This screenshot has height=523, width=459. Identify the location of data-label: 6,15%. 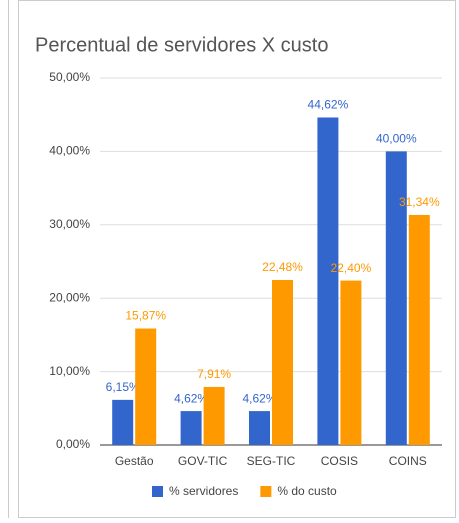
(123, 387).